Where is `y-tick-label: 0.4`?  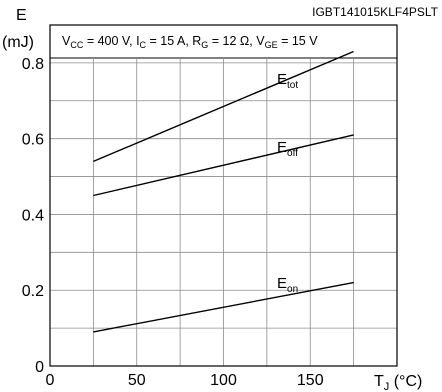
y-tick-label: 0.4 is located at coordinates (33, 215).